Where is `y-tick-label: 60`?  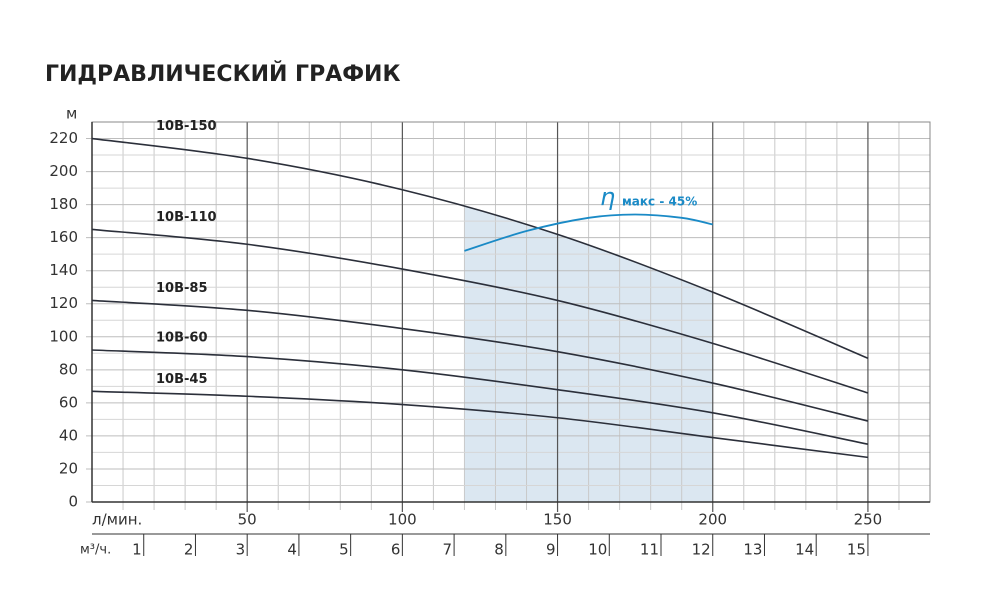 y-tick-label: 60 is located at coordinates (68, 402).